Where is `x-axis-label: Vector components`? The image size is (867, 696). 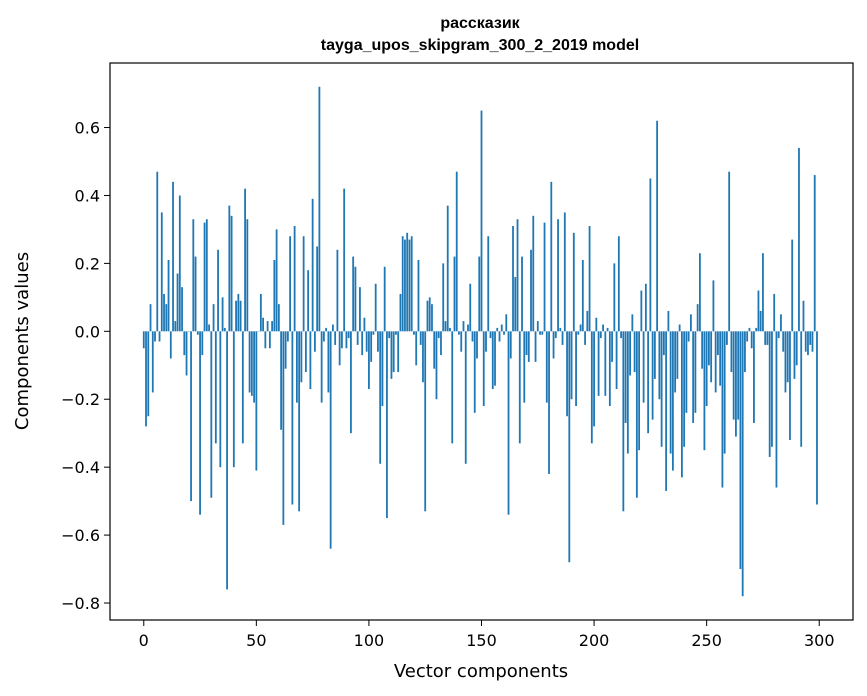
x-axis-label: Vector components is located at coordinates (481, 671).